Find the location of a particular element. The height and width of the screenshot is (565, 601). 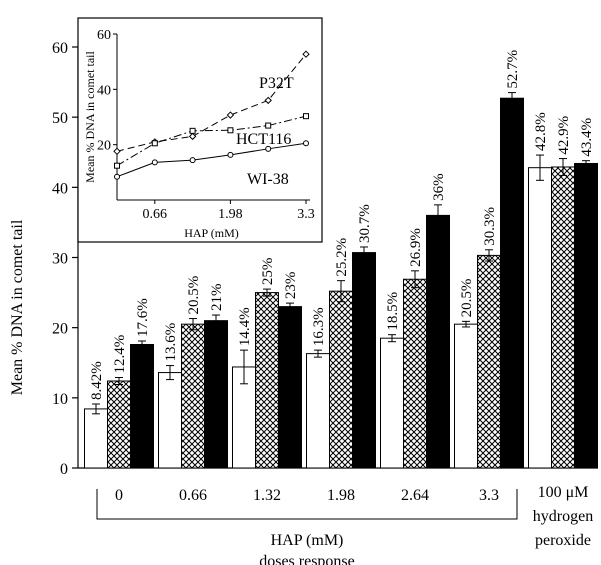

bar-data-label: 52.7% is located at coordinates (513, 69).